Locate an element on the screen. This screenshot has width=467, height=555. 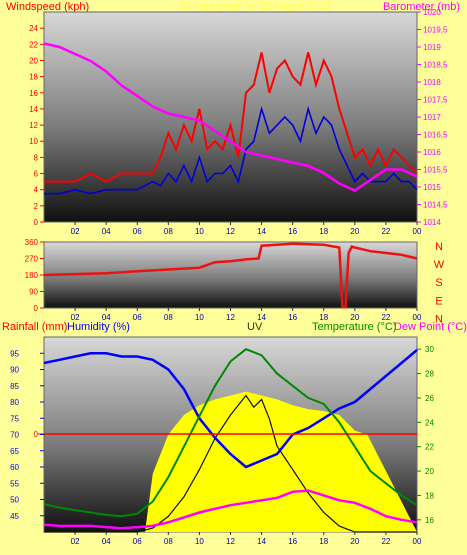
humidity-y-tick-label: 70 is located at coordinates (14, 435).